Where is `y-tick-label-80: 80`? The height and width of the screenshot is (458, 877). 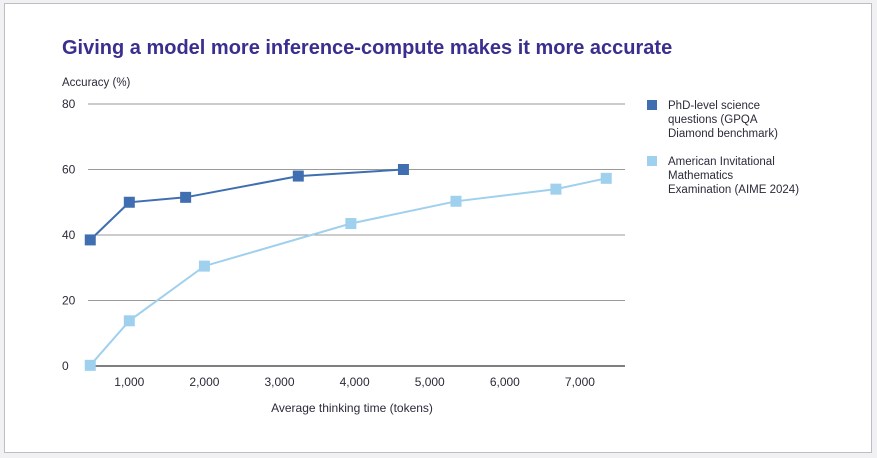 y-tick-label-80: 80 is located at coordinates (69, 104).